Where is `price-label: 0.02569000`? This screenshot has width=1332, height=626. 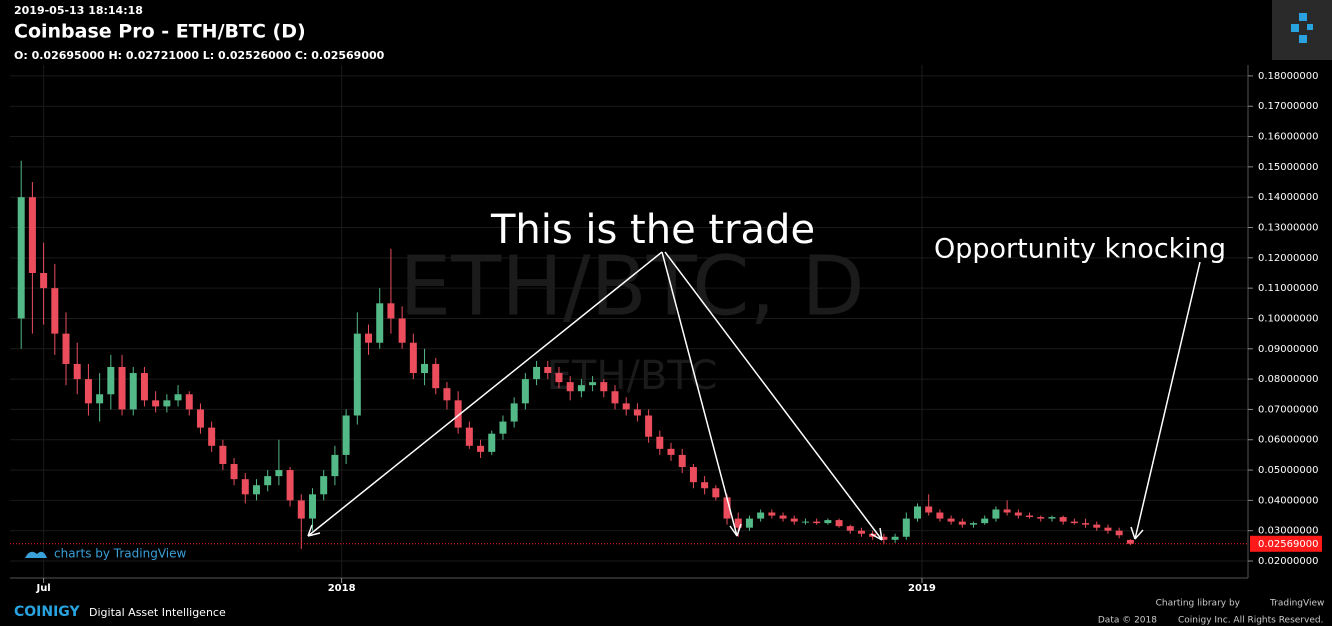
price-label: 0.02569000 is located at coordinates (1288, 544).